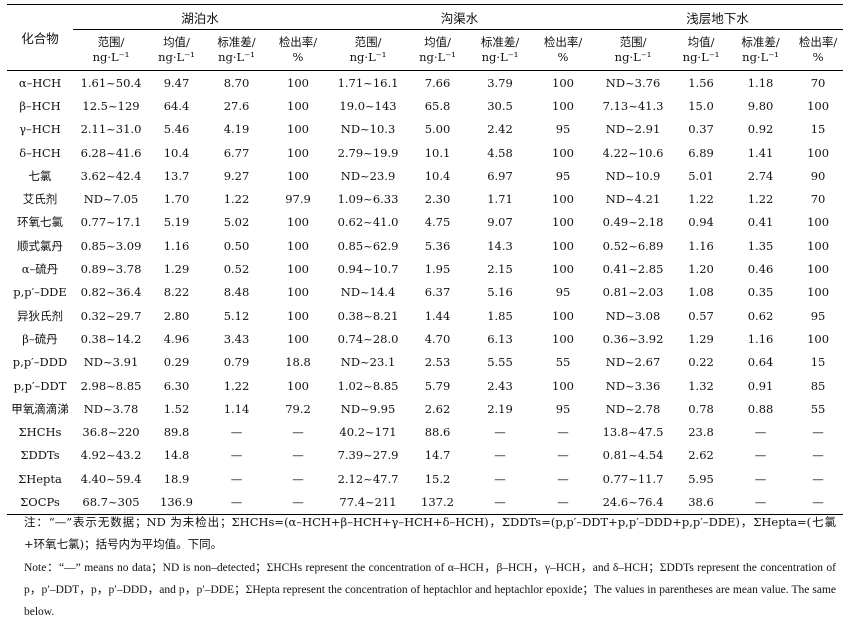 Image resolution: width=850 pixels, height=623 pixels. Describe the element at coordinates (818, 129) in the screenshot. I see `table-cell-detection-rate: 15` at that location.